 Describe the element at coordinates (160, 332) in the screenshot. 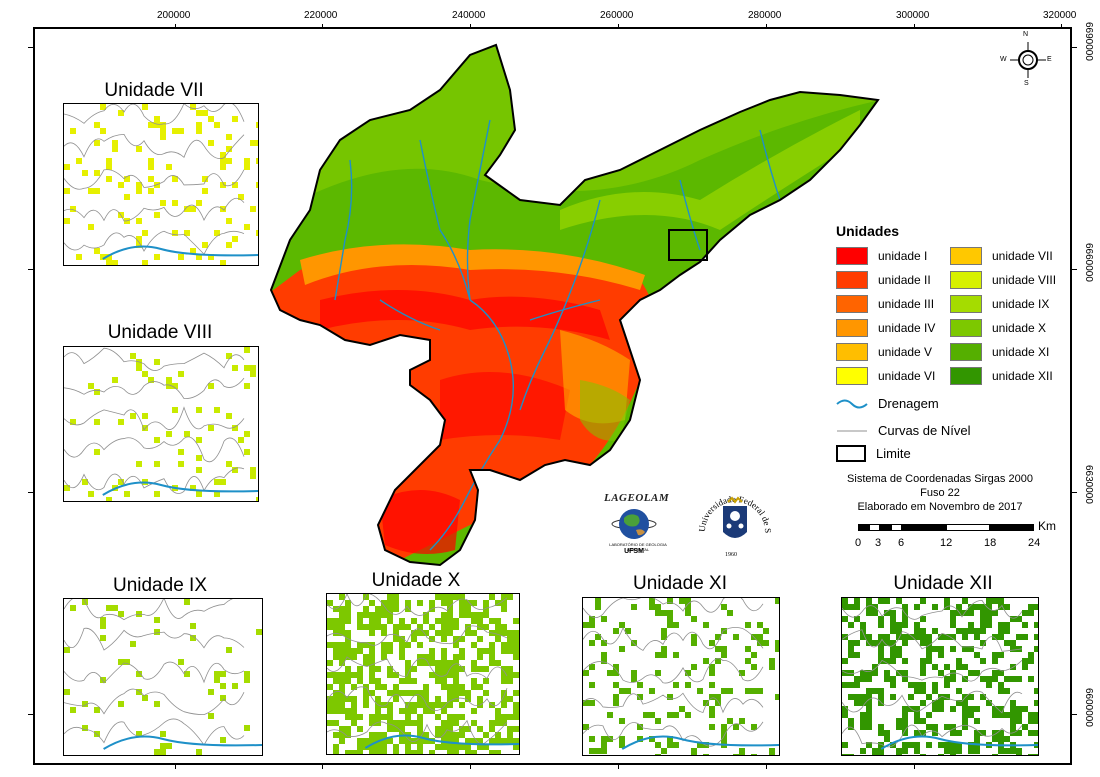

I see `inset-title-viii: Unidade VIII` at that location.